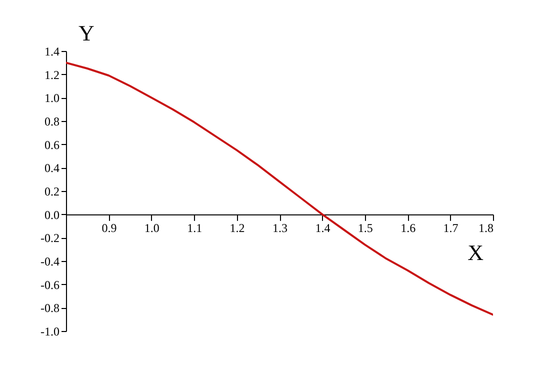 This screenshot has width=548, height=373. What do you see at coordinates (52, 75) in the screenshot?
I see `y-tick-label: 1.2` at bounding box center [52, 75].